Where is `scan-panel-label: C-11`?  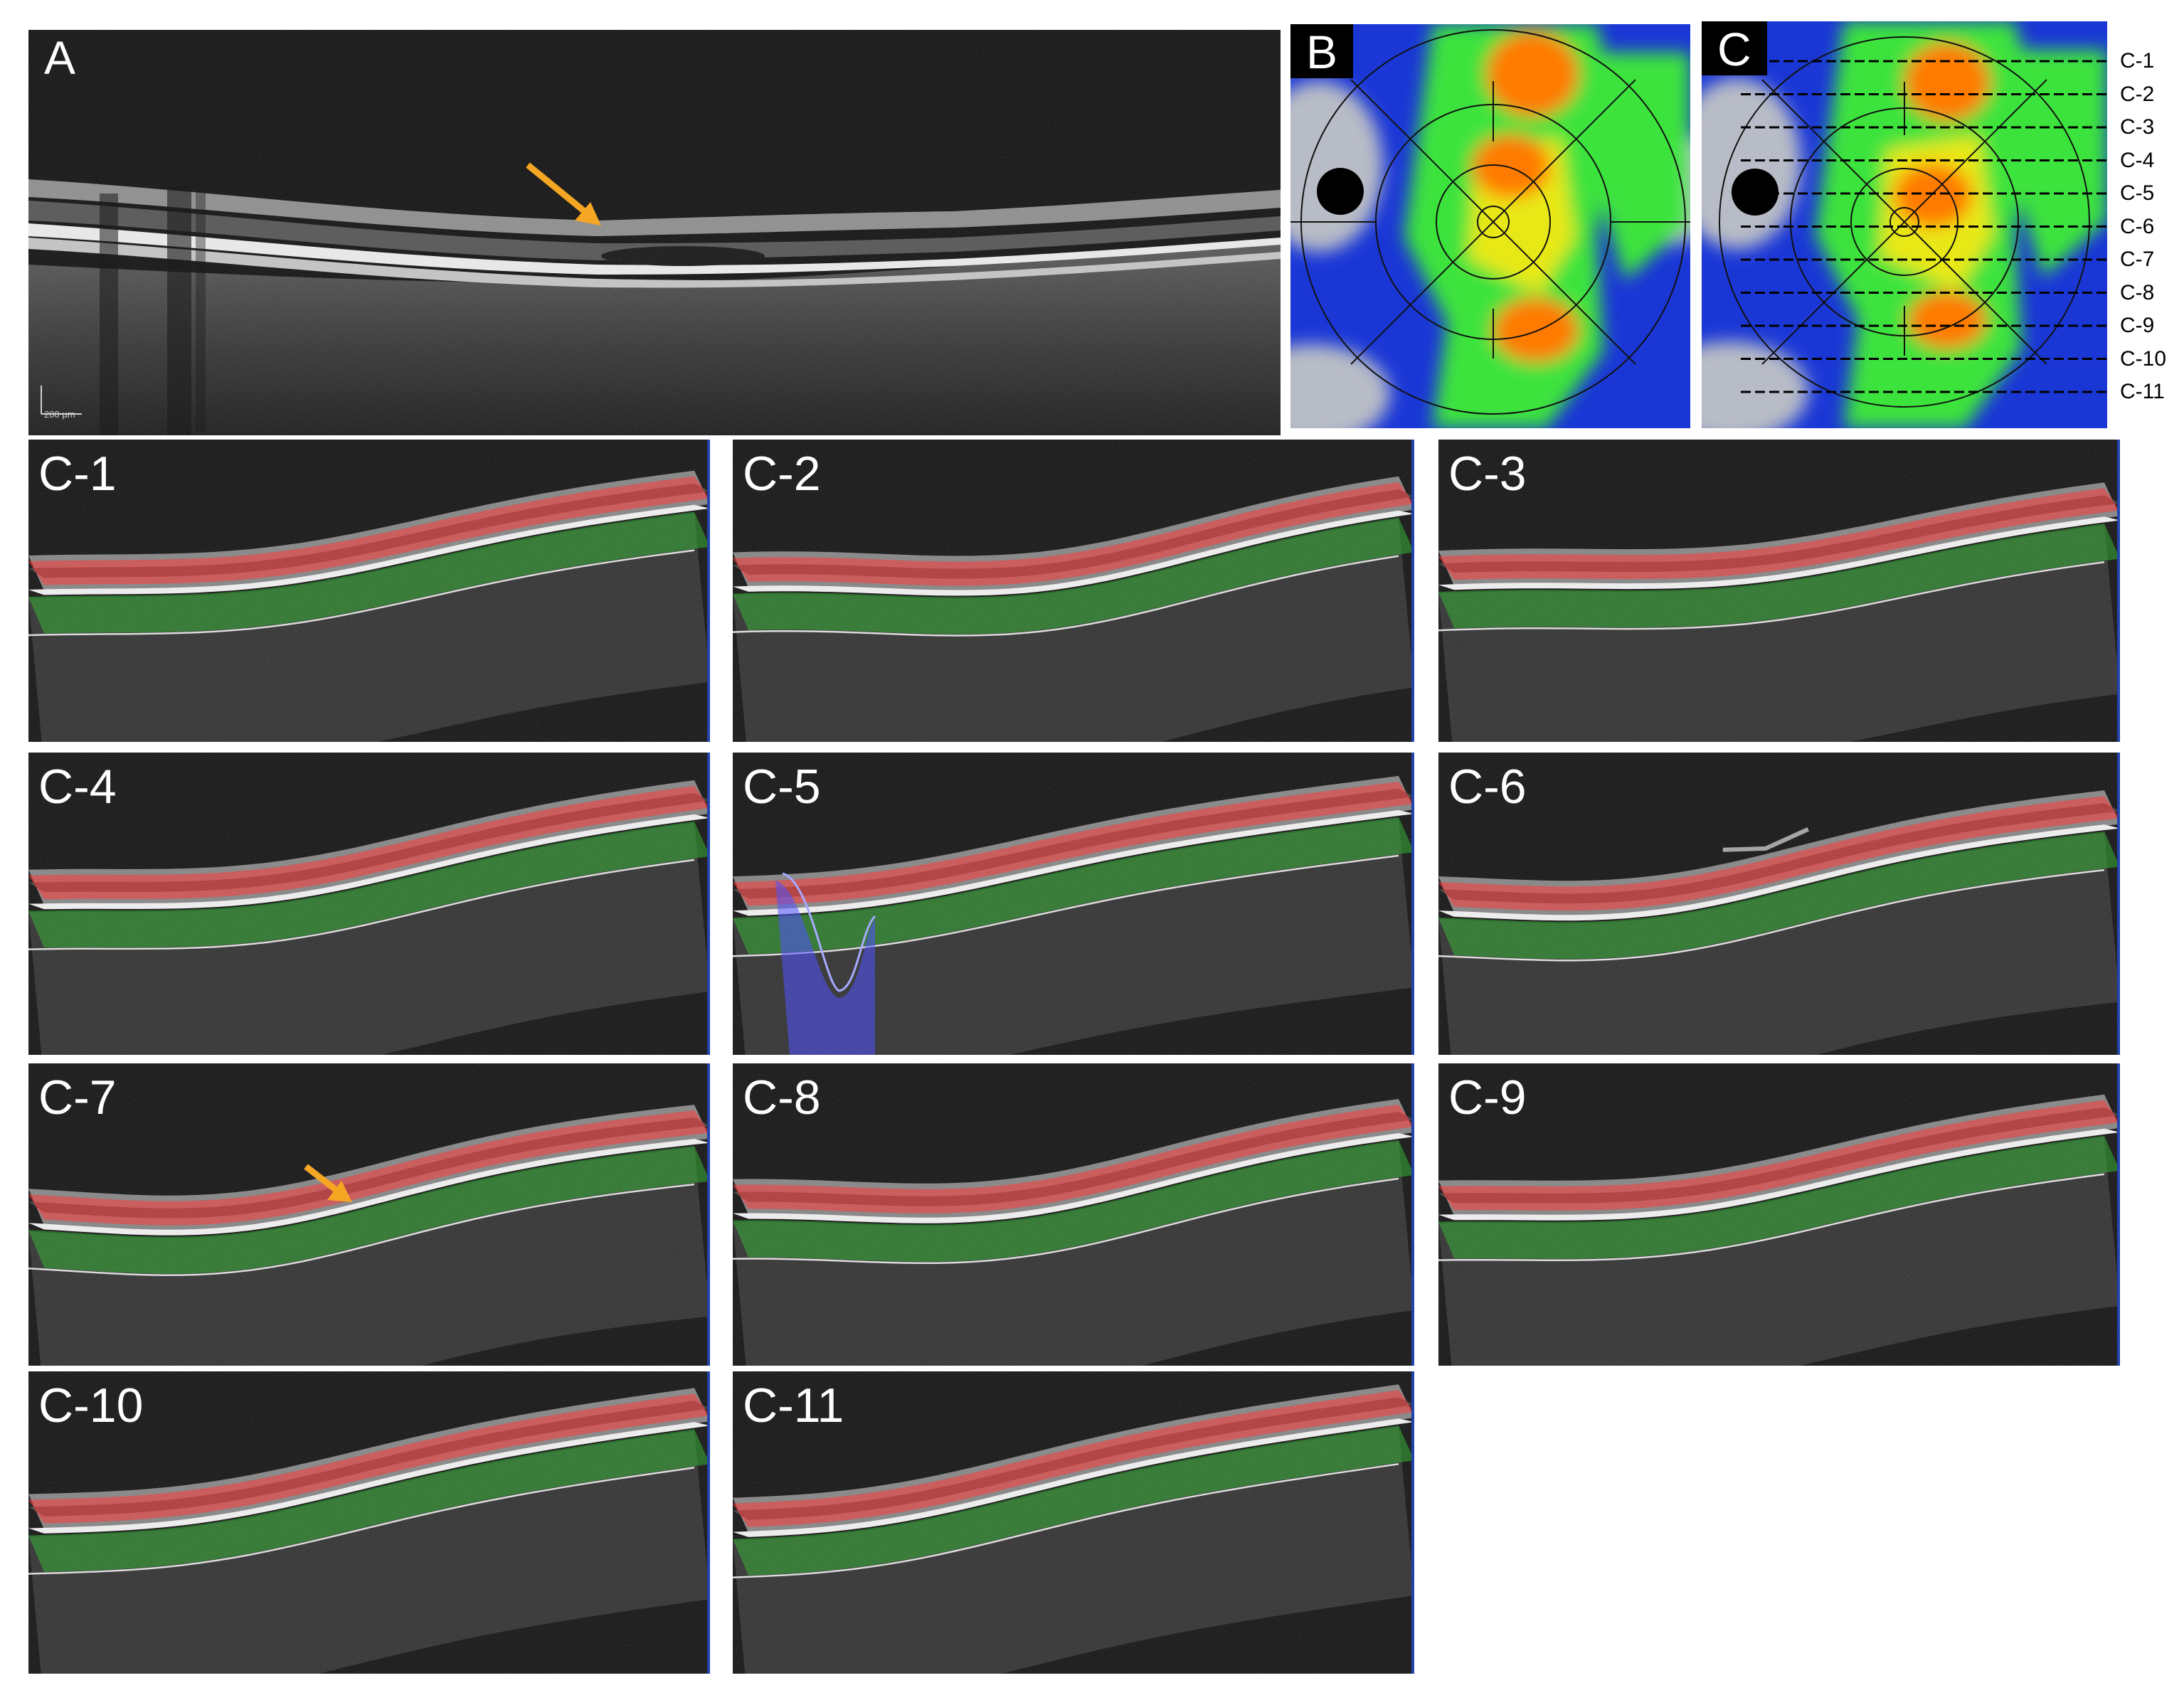
scan-panel-label: C-11 is located at coordinates (793, 1405).